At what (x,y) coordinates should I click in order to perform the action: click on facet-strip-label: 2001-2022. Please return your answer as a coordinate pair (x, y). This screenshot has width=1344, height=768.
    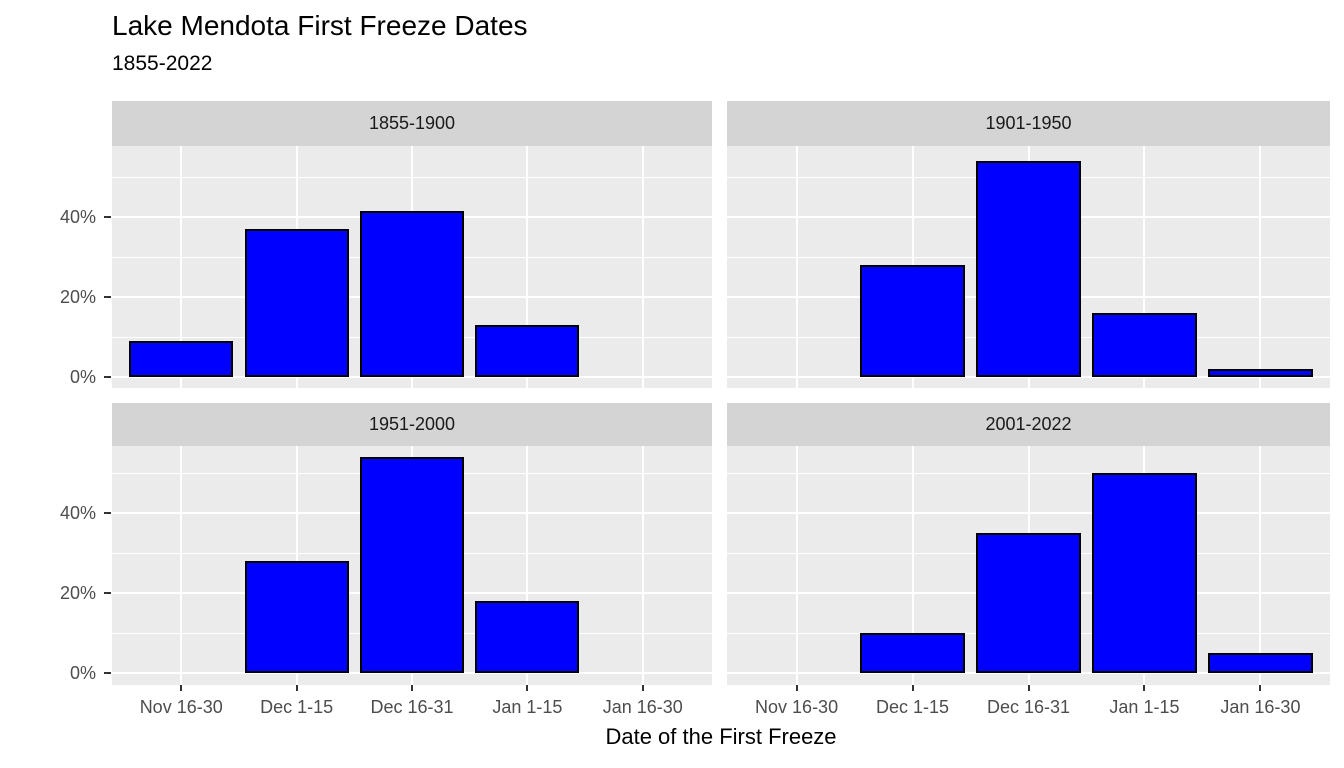
    Looking at the image, I should click on (1028, 424).